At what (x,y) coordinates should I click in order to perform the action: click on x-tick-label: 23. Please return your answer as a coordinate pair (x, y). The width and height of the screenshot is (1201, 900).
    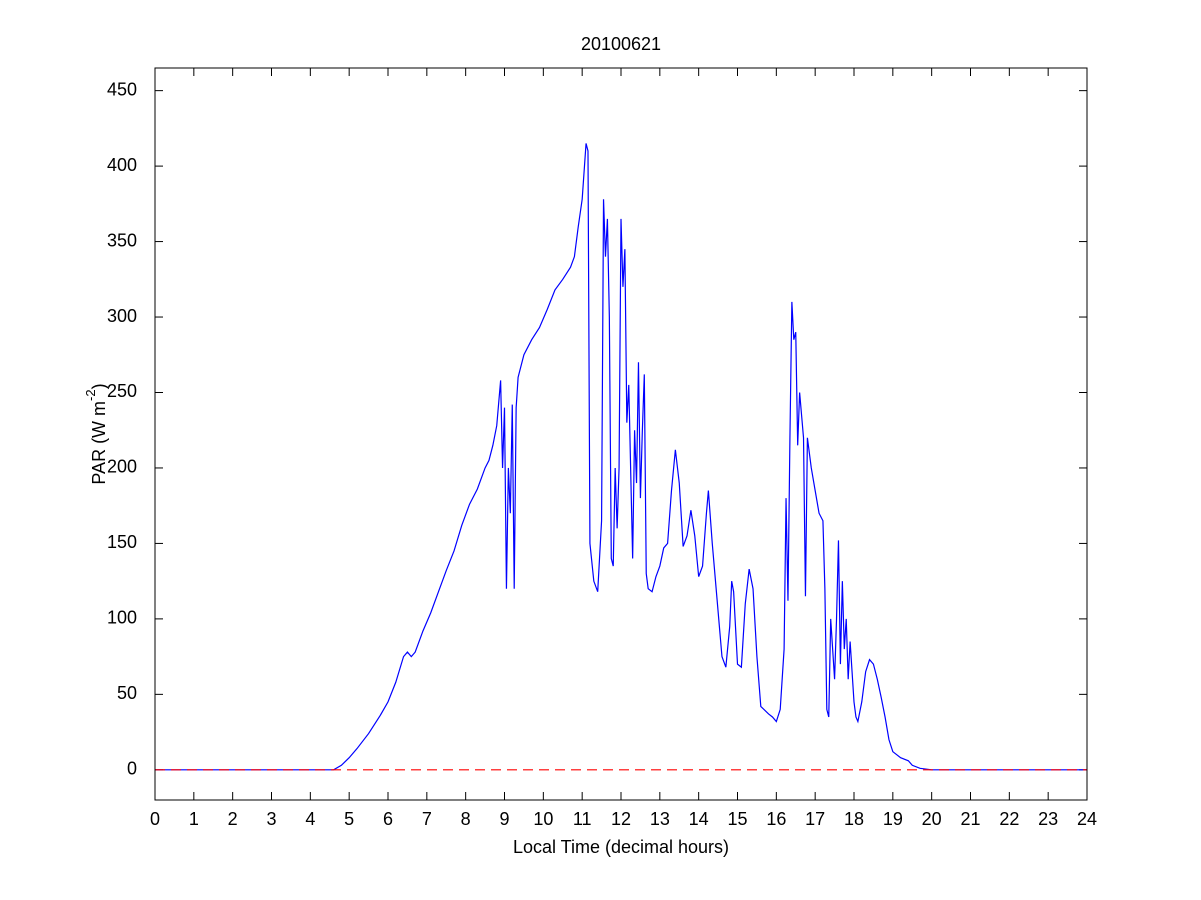
    Looking at the image, I should click on (1048, 819).